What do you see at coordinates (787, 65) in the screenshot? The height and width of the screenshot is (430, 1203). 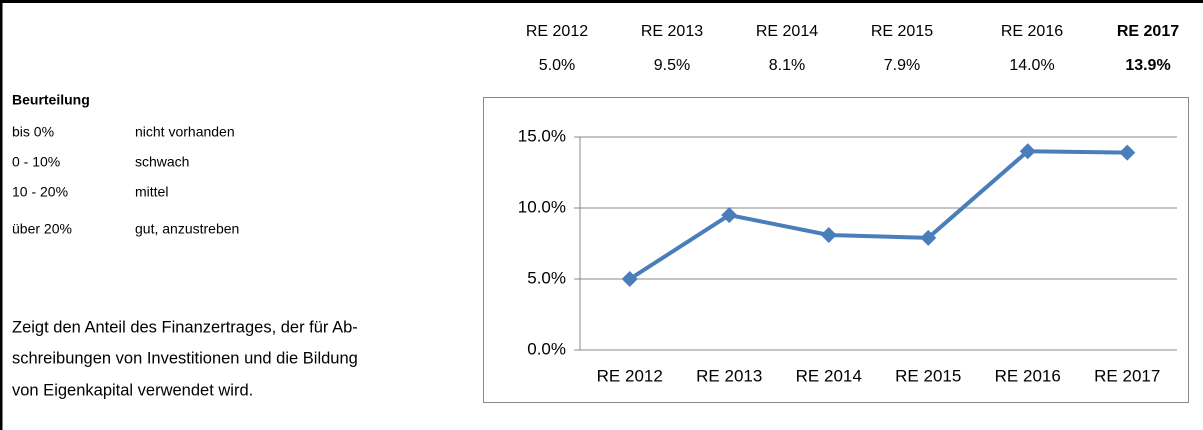 I see `column-value: 8.1%` at bounding box center [787, 65].